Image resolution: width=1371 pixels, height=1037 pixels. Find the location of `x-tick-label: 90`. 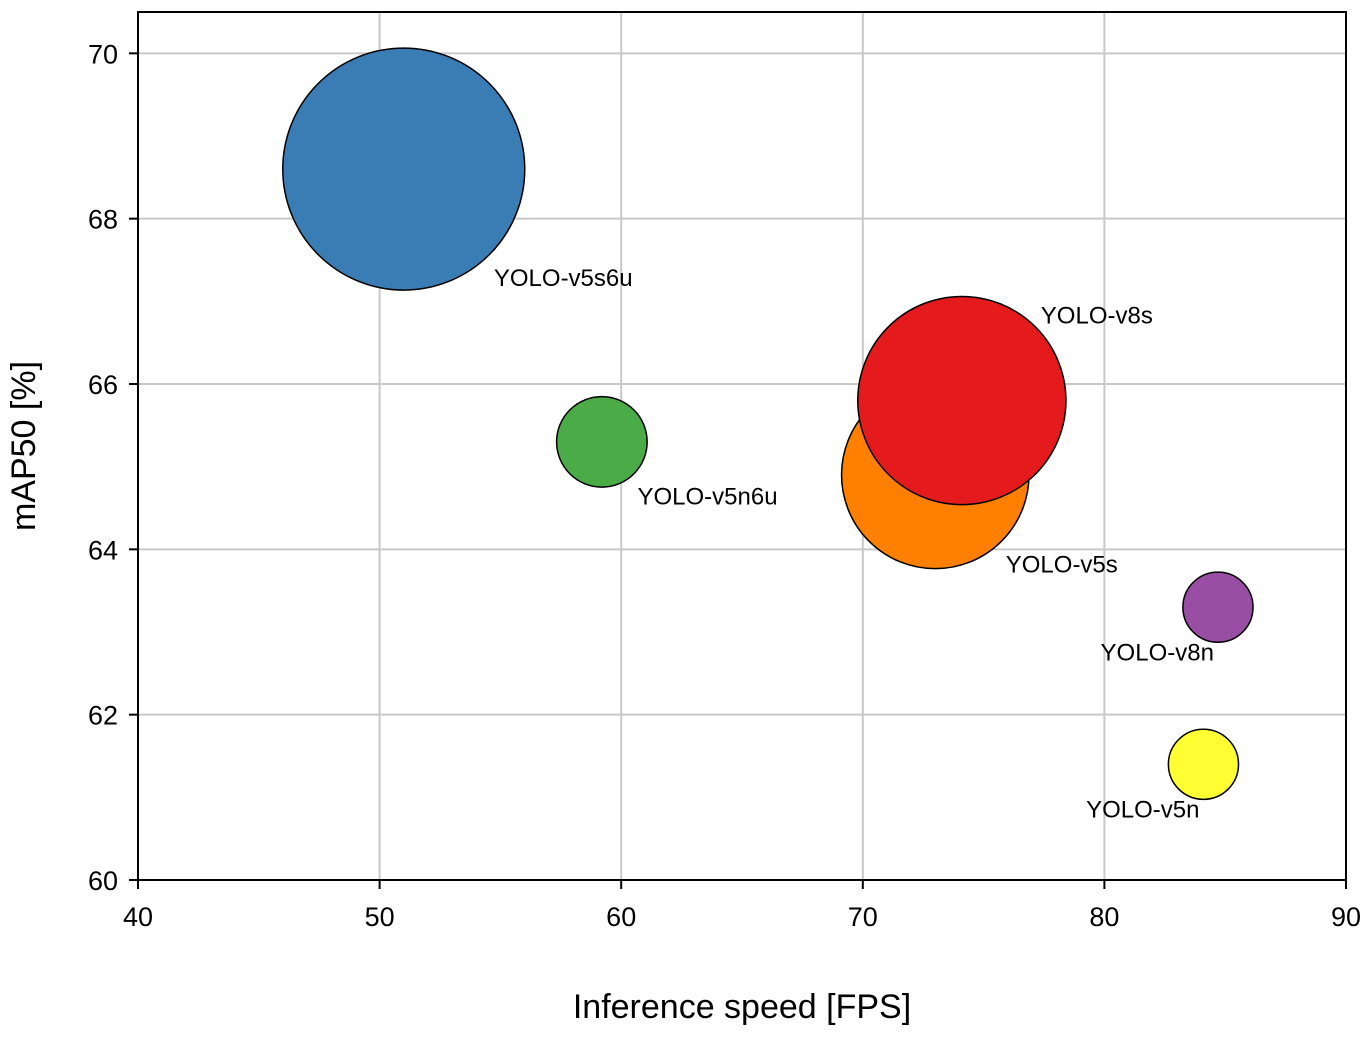

x-tick-label: 90 is located at coordinates (1346, 917).